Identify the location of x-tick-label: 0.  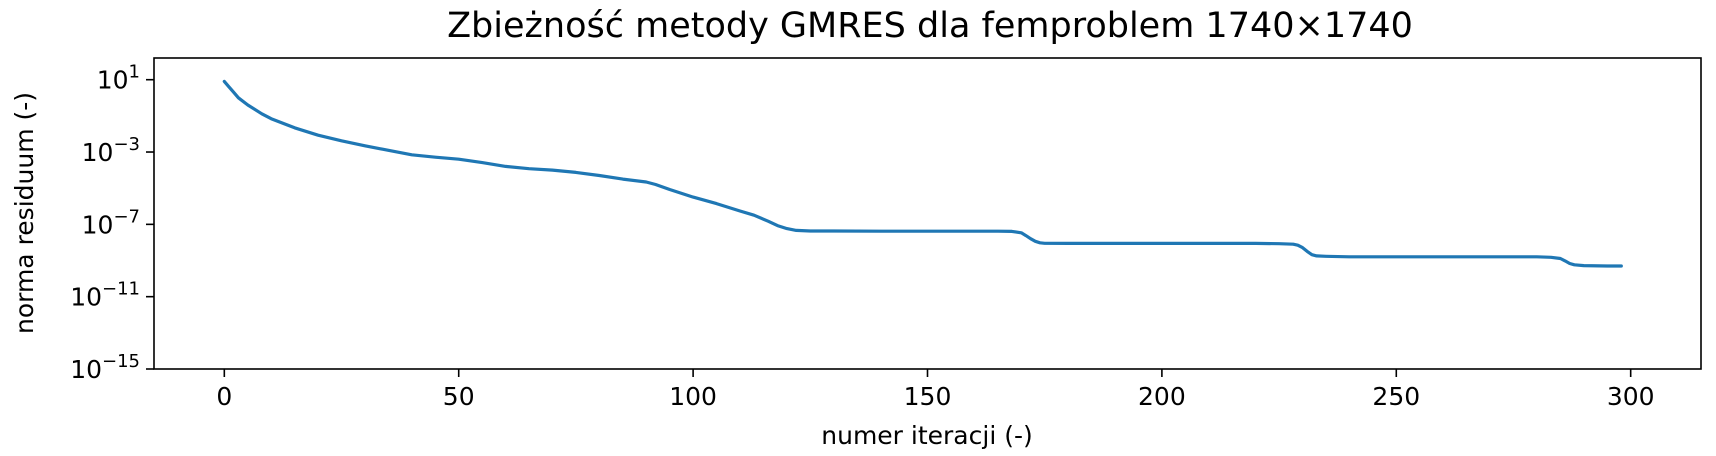
(224, 396).